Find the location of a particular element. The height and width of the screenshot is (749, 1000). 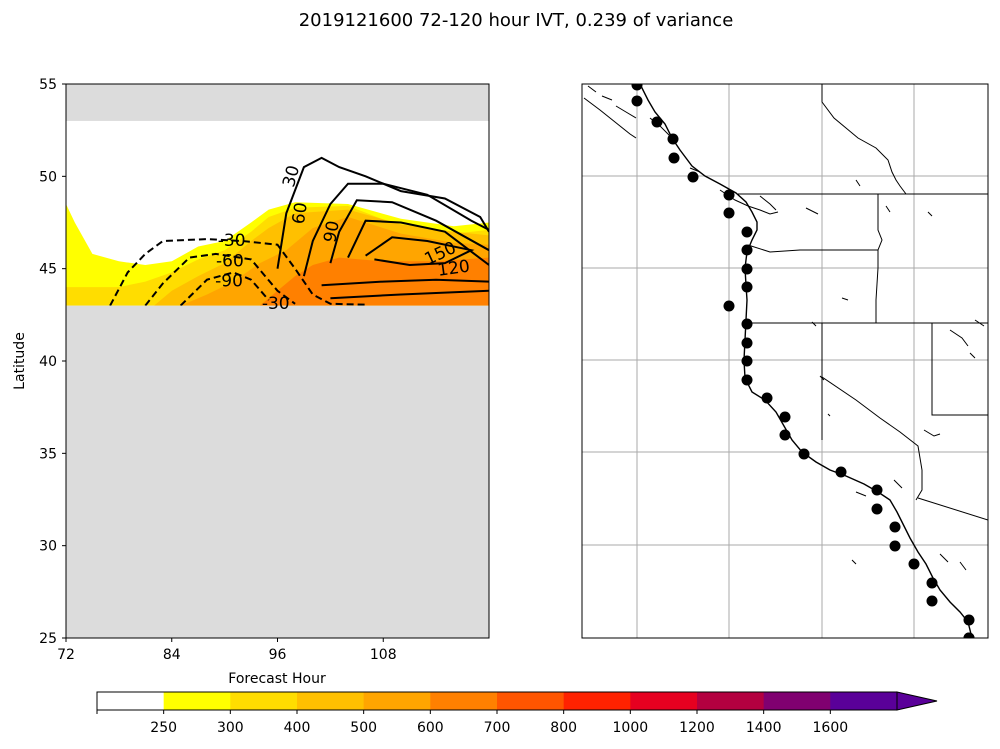

contour-label: -60 is located at coordinates (230, 261).